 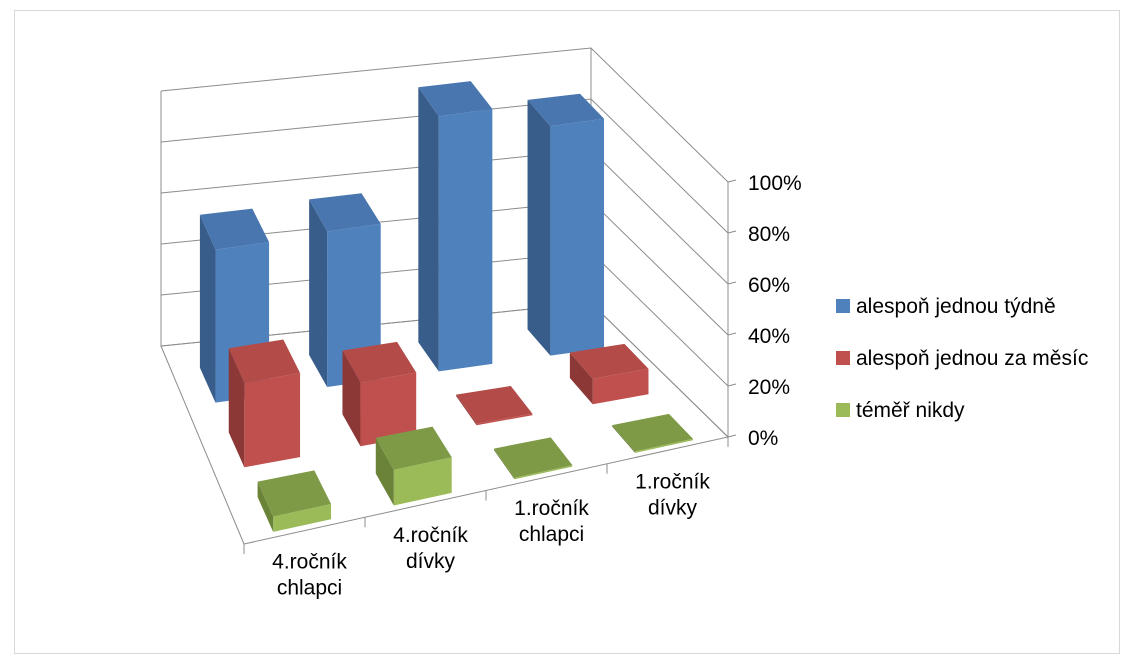 I want to click on legend-label: alespoň jednou týdně, so click(x=956, y=306).